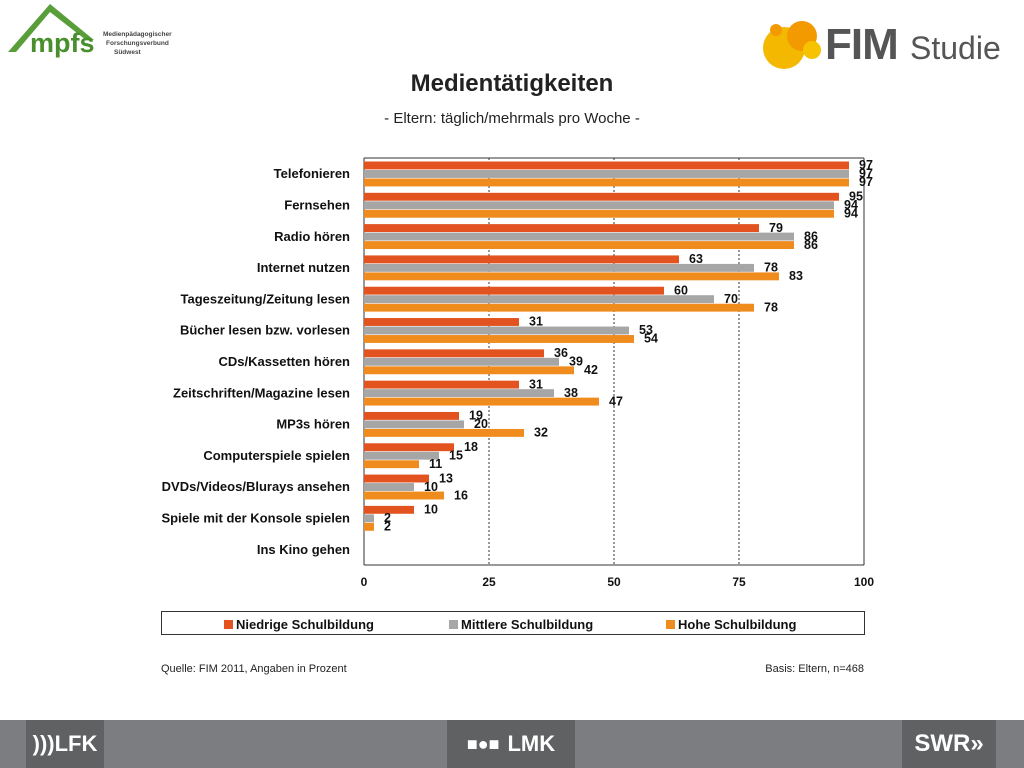  What do you see at coordinates (811, 236) in the screenshot?
I see `data-label: 86` at bounding box center [811, 236].